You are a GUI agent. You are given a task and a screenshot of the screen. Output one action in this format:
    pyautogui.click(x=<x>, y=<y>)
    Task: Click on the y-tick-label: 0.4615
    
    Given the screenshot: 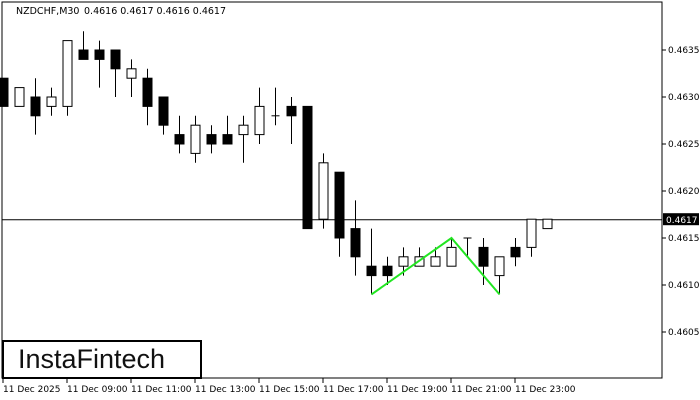 What is the action you would take?
    pyautogui.click(x=684, y=239)
    